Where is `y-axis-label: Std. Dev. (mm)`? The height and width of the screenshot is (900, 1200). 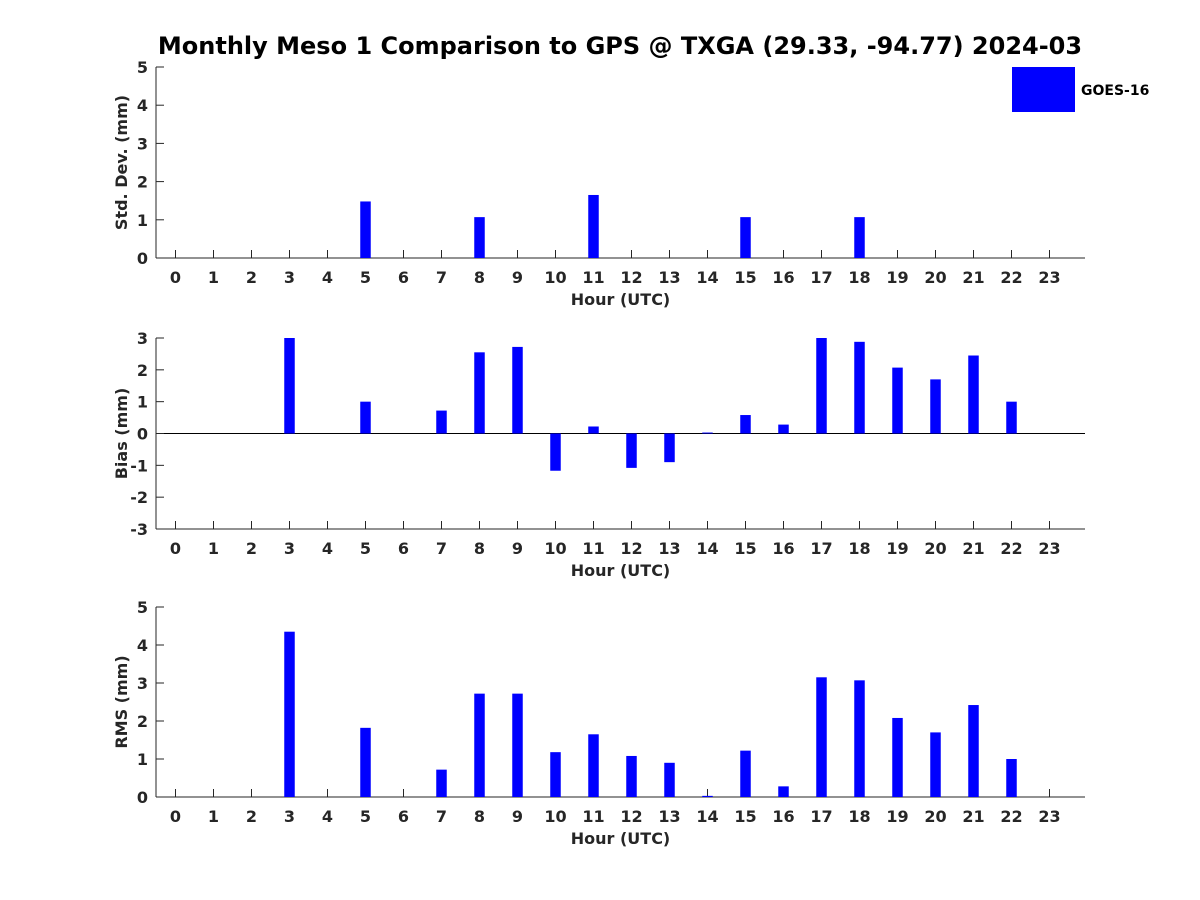 y-axis-label: Std. Dev. (mm) is located at coordinates (121, 162).